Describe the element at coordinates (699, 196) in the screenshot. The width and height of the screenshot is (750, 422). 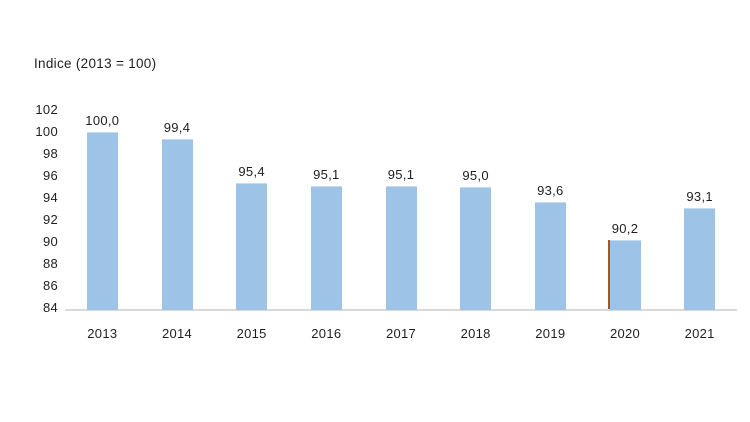
I see `bar-value-label: 93,1` at that location.